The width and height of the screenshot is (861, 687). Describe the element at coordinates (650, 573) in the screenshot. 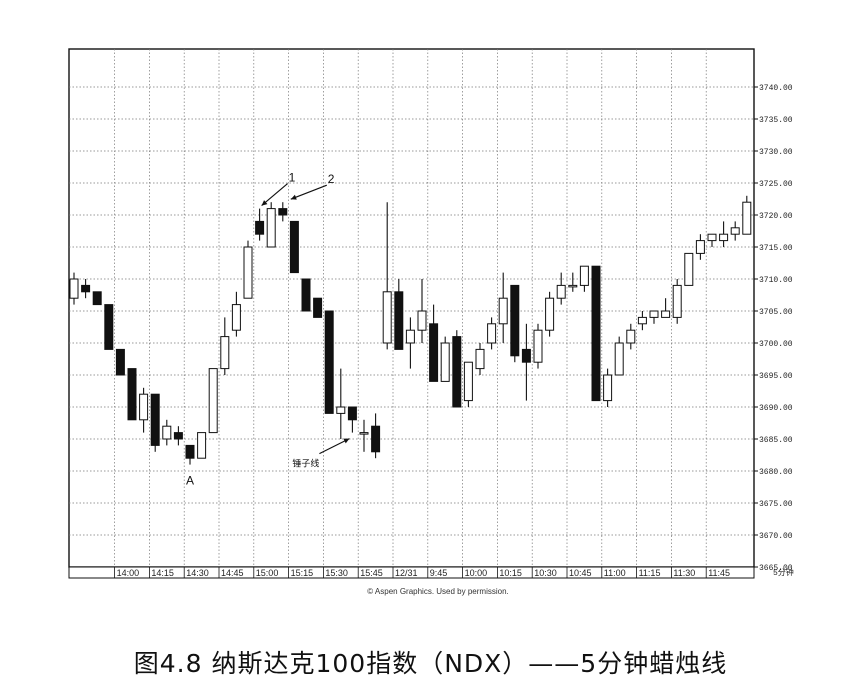

I see `x-tick-label: 11:15` at that location.